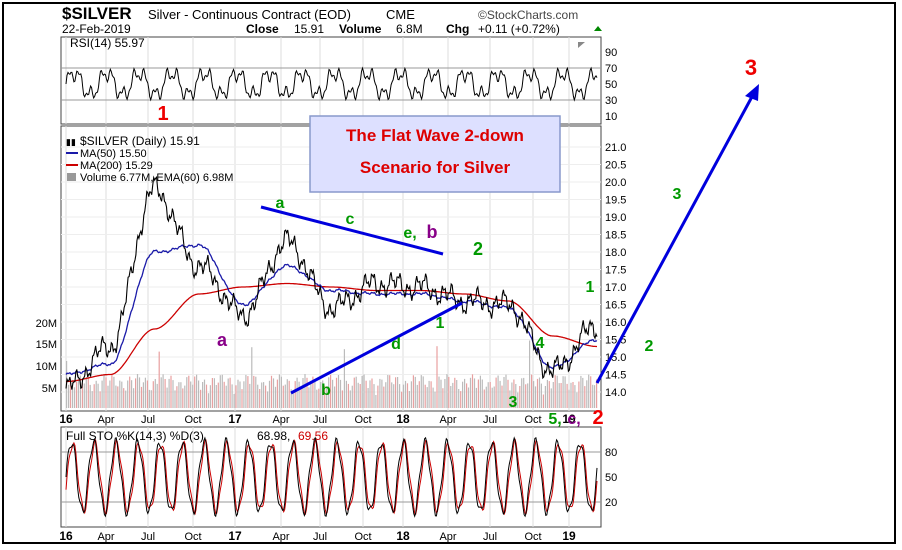  I want to click on price-tick-label: 21.0, so click(615, 148).